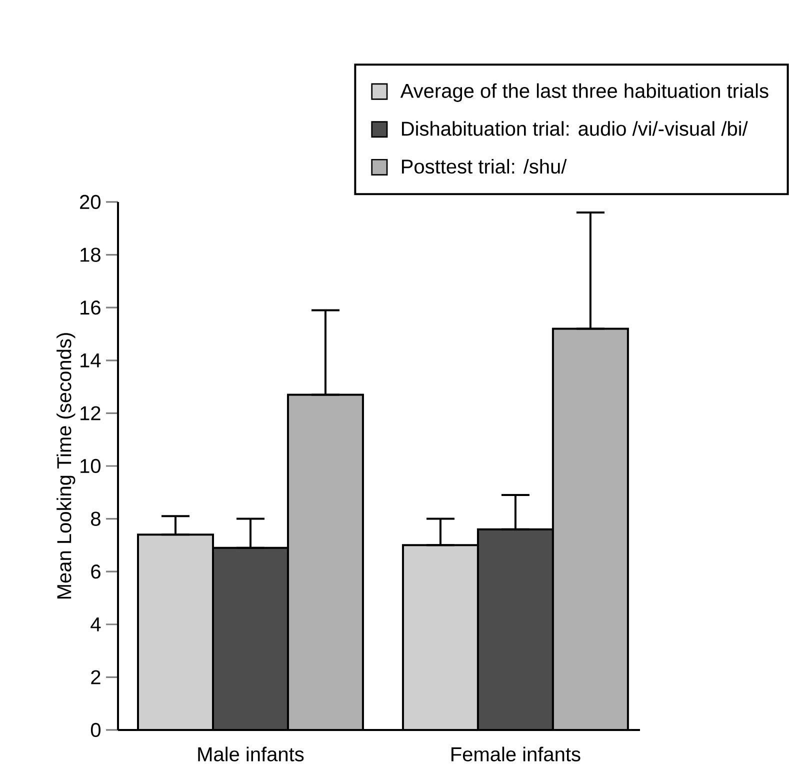  What do you see at coordinates (90, 466) in the screenshot?
I see `y-tick-label: 10` at bounding box center [90, 466].